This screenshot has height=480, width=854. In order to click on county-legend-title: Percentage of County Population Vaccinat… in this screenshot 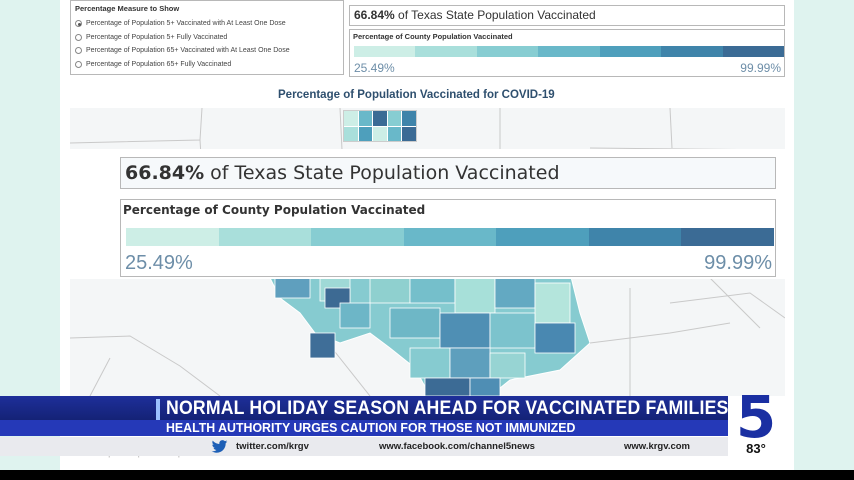, I will do `click(433, 36)`.